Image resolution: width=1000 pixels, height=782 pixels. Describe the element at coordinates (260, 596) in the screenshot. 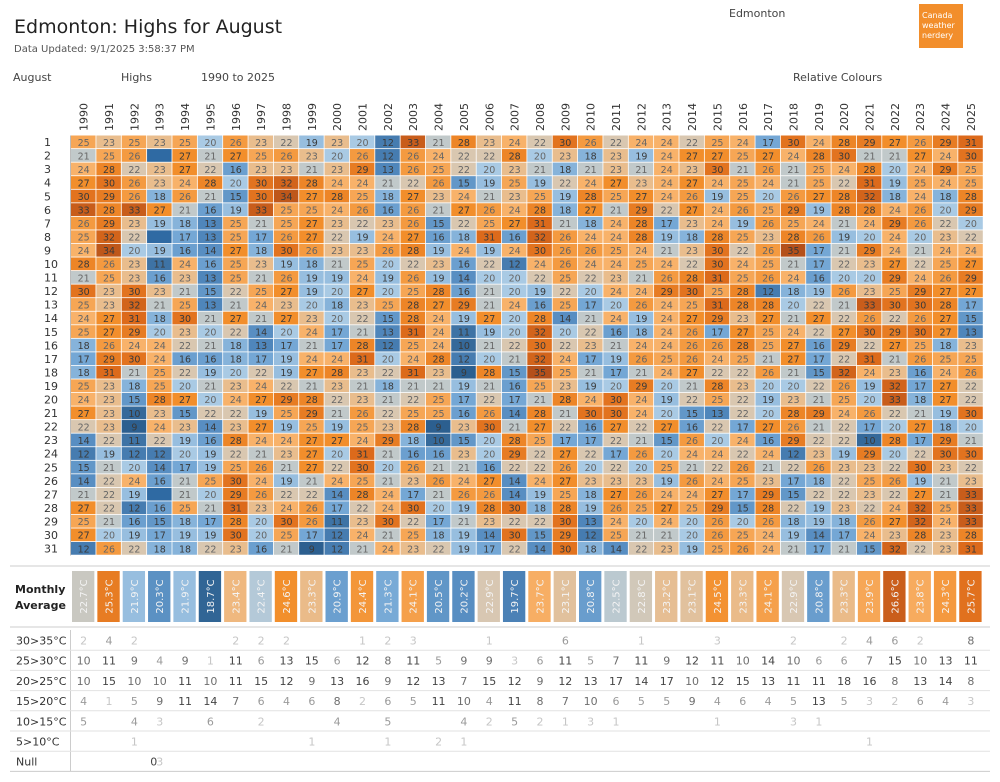

I see `monthly-average-bar` at that location.